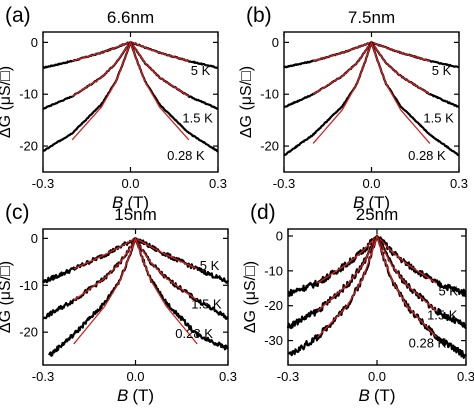 Image resolution: width=474 pixels, height=409 pixels. What do you see at coordinates (135, 214) in the screenshot?
I see `panel-title: 15nm` at bounding box center [135, 214].